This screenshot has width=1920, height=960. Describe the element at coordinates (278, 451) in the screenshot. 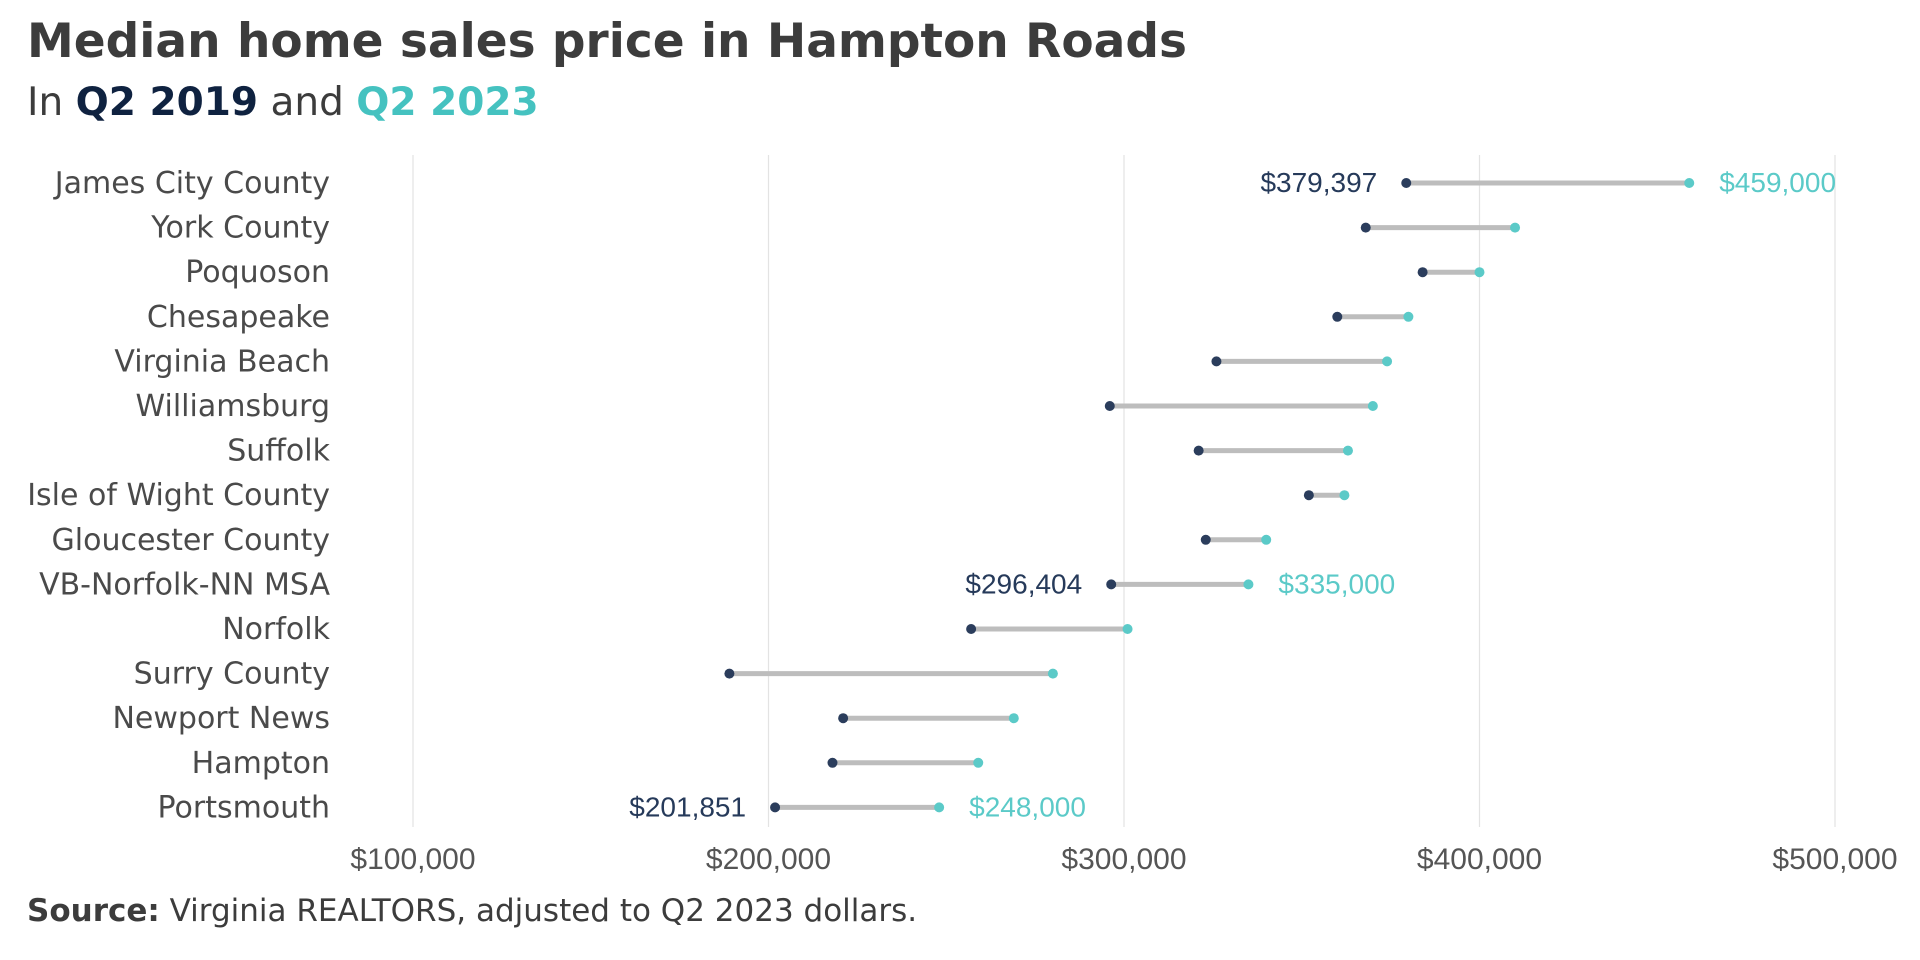

I see `category-label: Suffolk` at that location.